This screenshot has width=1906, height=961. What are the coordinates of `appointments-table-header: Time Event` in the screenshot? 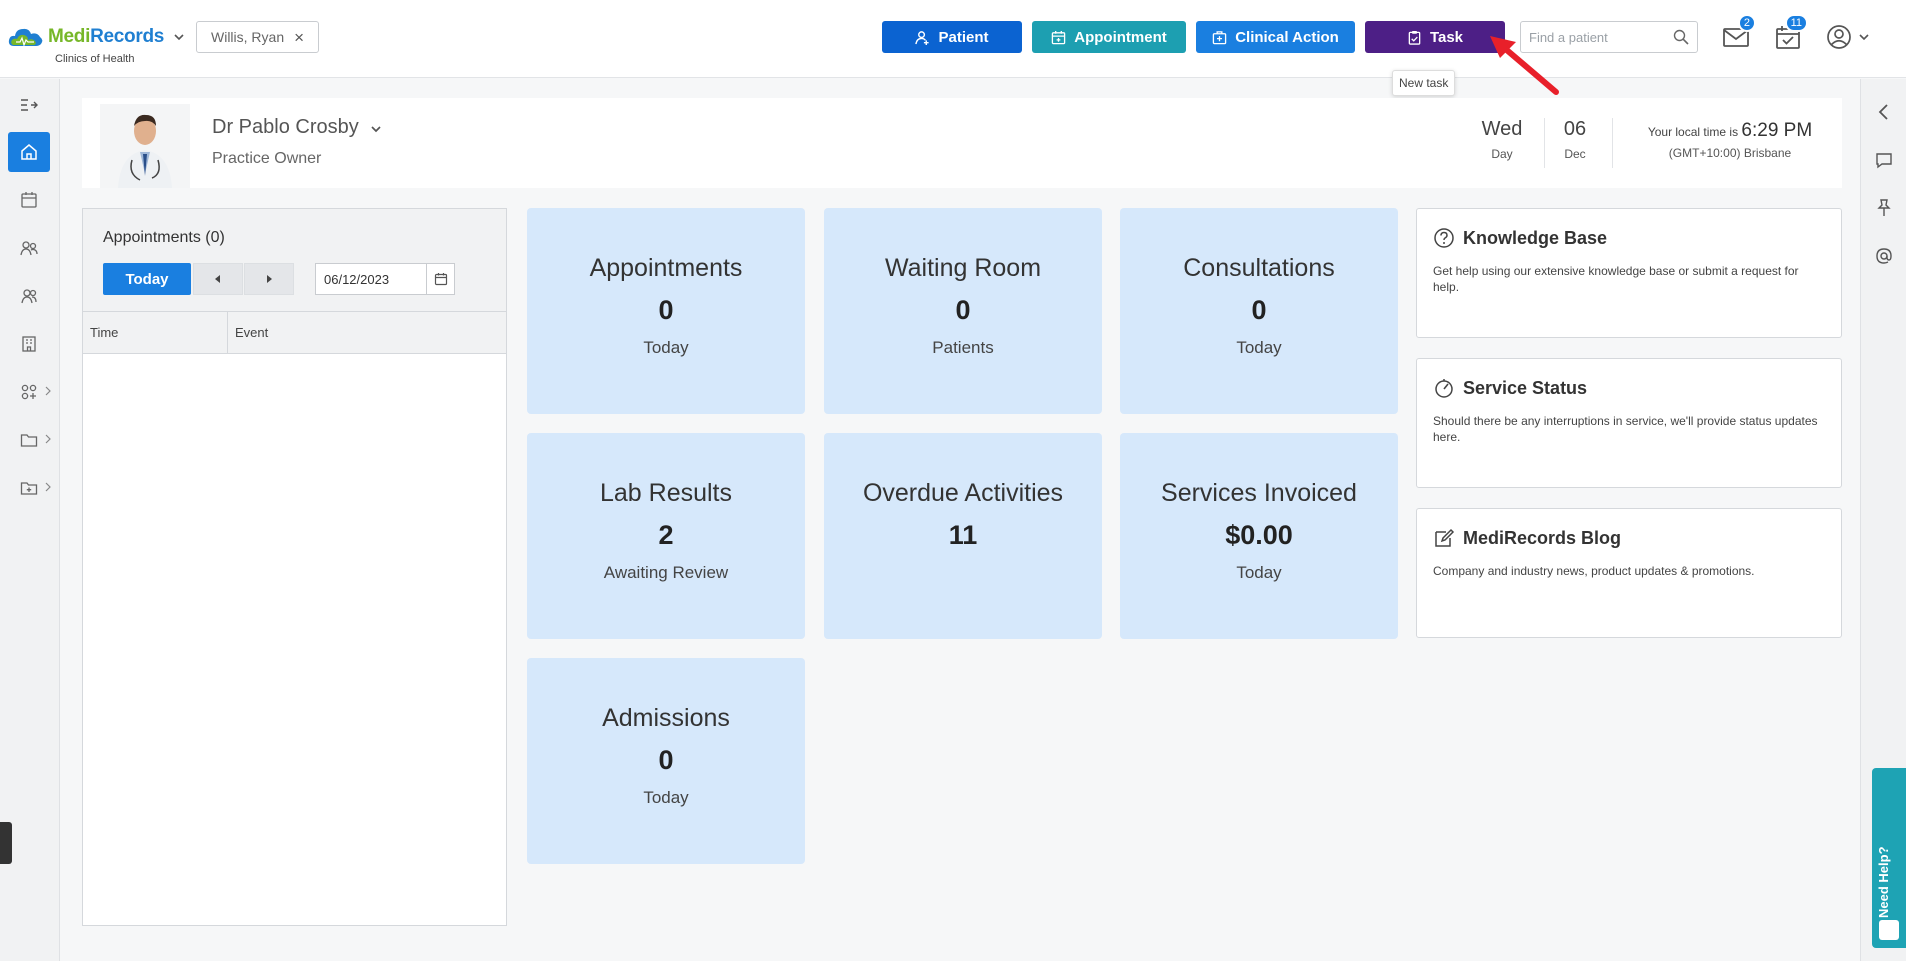 It's located at (294, 333).